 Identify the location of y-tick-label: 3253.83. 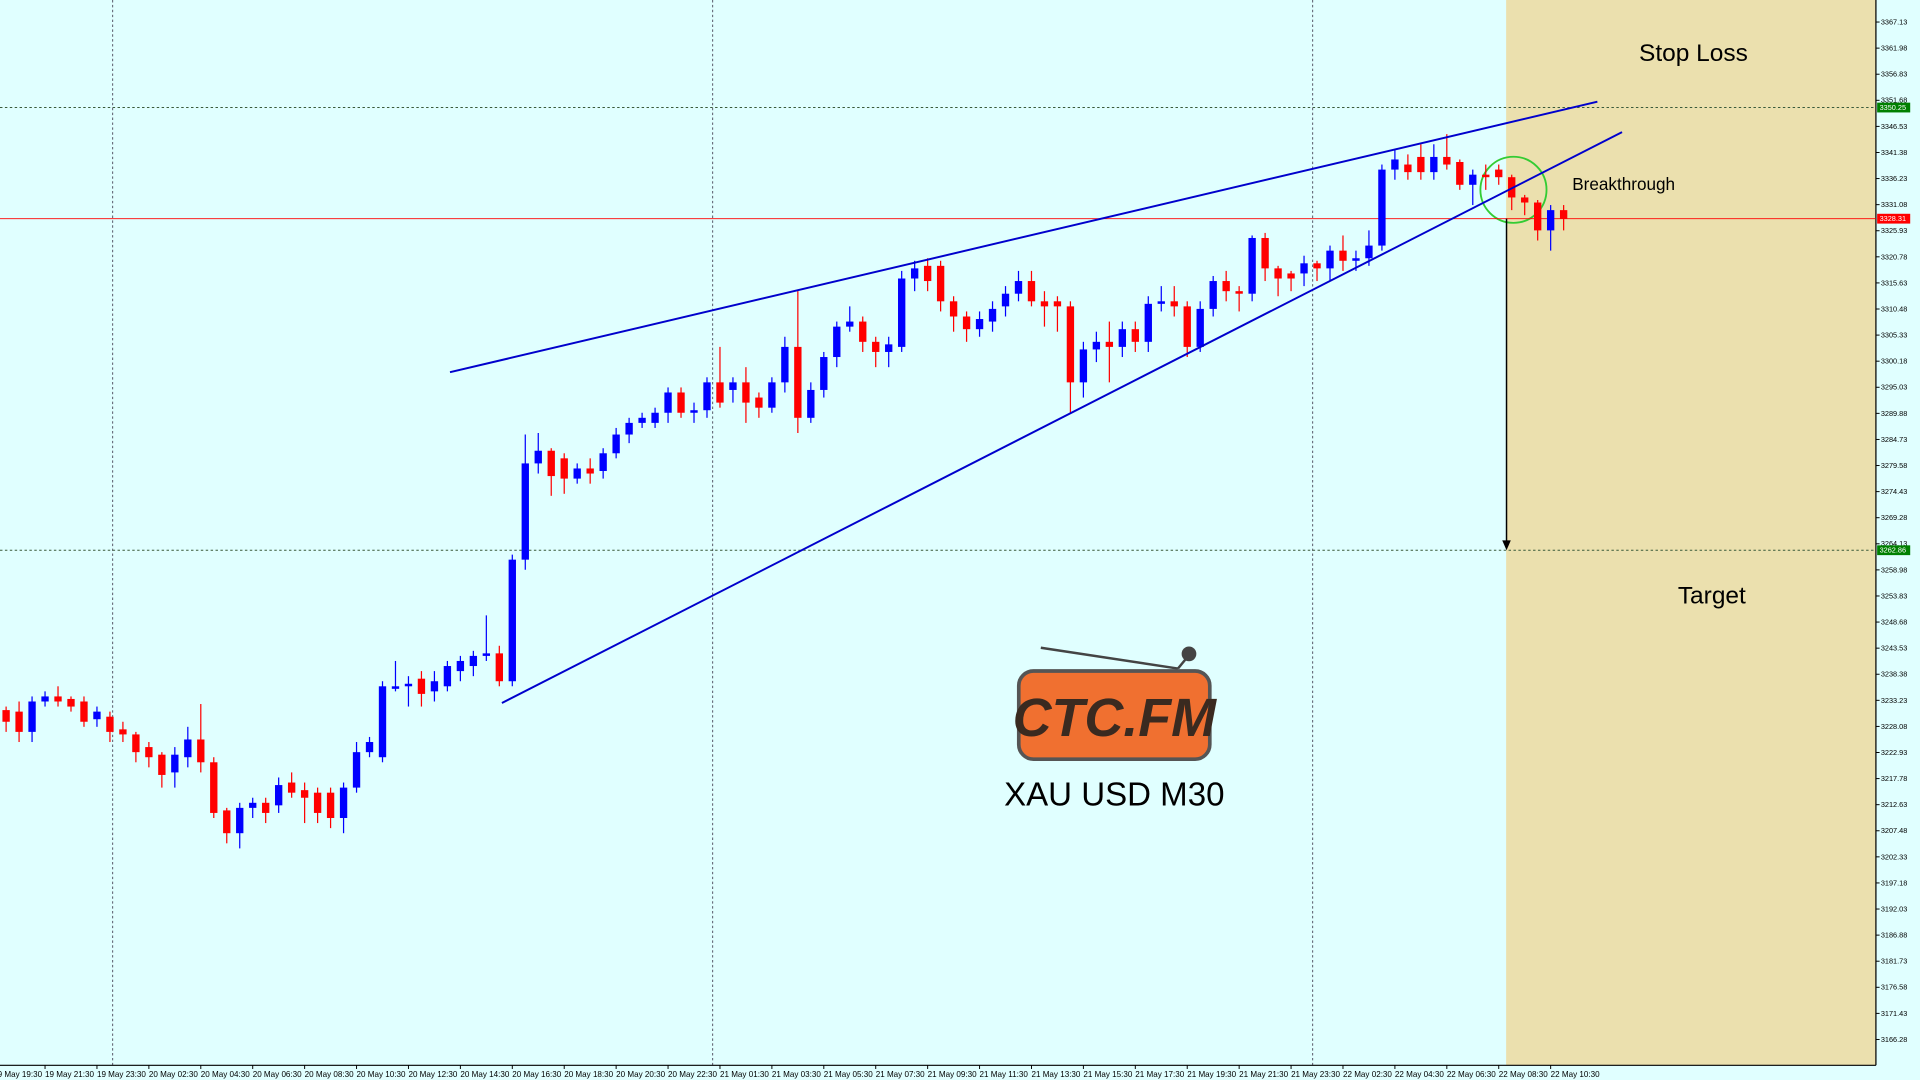
(1894, 595).